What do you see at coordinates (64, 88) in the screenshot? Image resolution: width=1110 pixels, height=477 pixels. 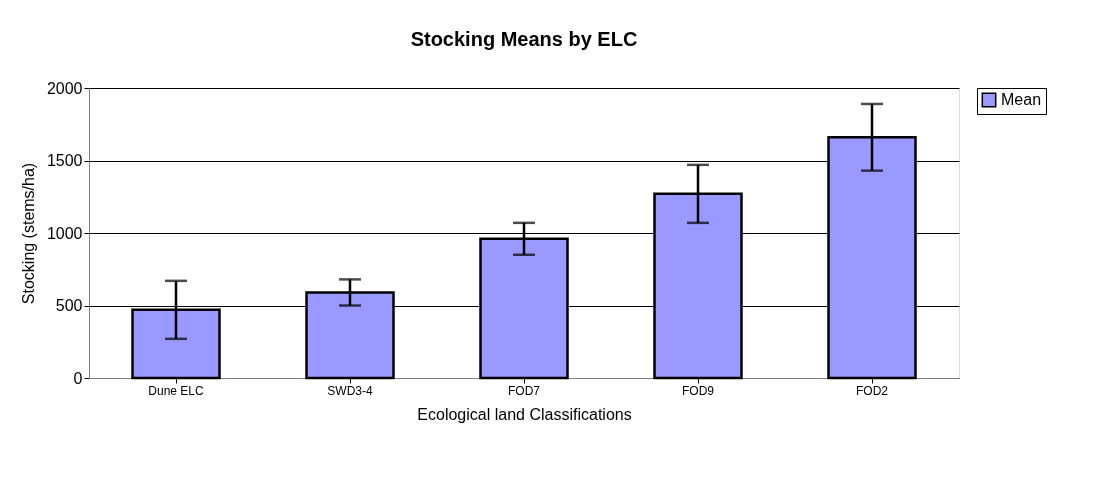 I see `y-tick-label: 2000` at bounding box center [64, 88].